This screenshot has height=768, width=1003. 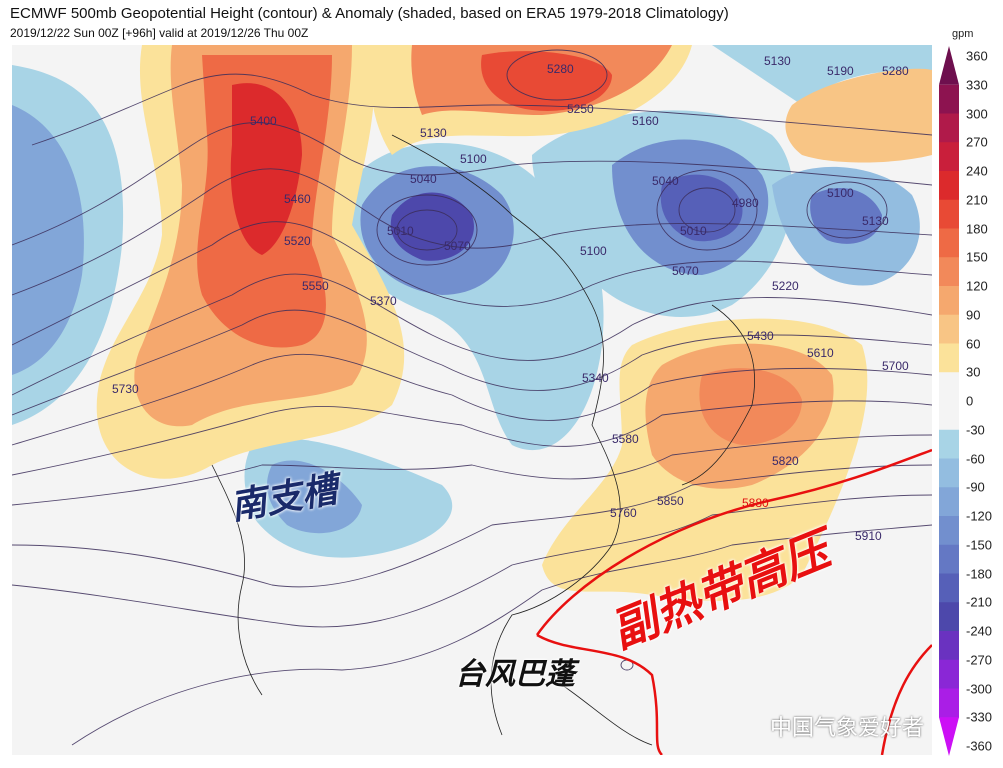 What do you see at coordinates (623, 513) in the screenshot?
I see `contour-label: 5760` at bounding box center [623, 513].